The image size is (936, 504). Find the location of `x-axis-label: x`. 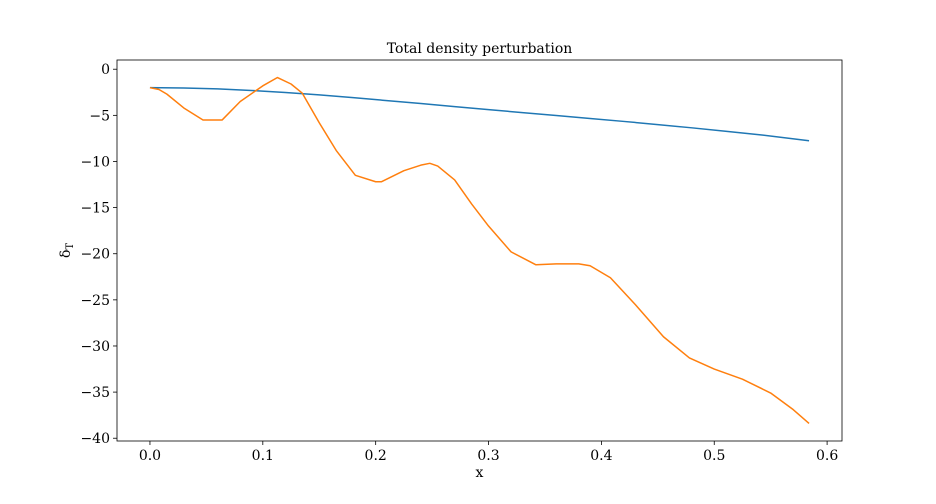

x-axis-label: x is located at coordinates (480, 473).